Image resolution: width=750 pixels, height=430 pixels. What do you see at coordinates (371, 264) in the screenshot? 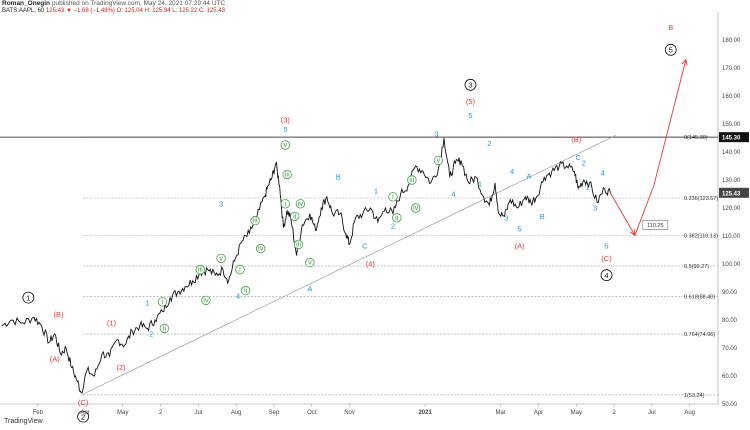
I see `wave-label: (4)` at bounding box center [371, 264].